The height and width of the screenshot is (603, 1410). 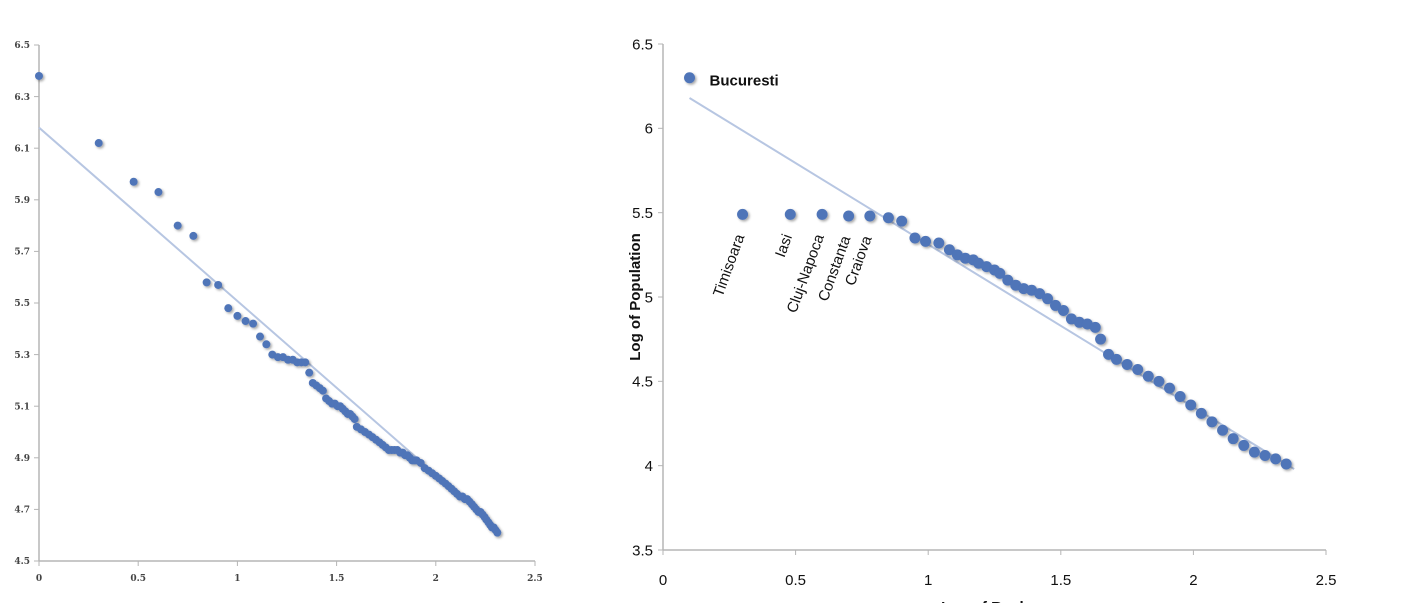 I want to click on y-tick-label: 5.1, so click(x=22, y=407).